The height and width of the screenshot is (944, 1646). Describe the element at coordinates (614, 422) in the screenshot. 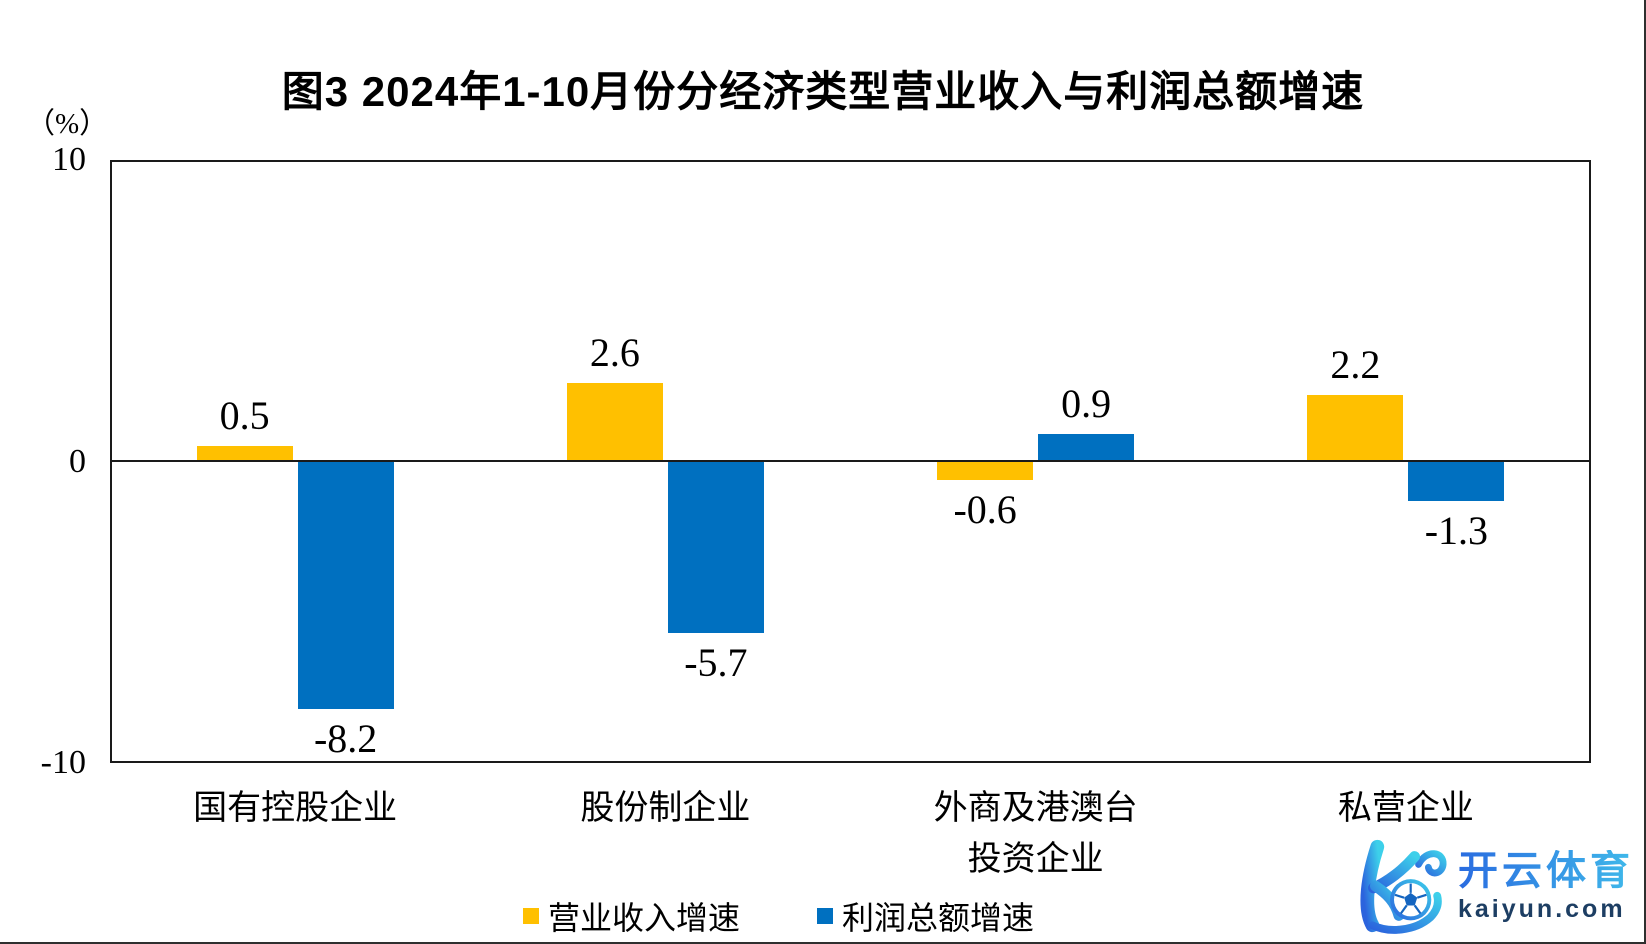

I see `bar-series1-group2` at that location.